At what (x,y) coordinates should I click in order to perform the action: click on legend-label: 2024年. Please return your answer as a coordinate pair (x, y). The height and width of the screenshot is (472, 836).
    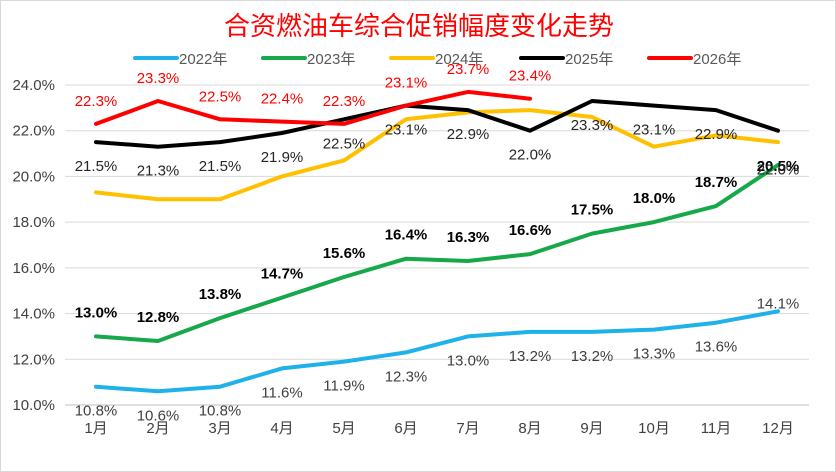
    Looking at the image, I should click on (459, 59).